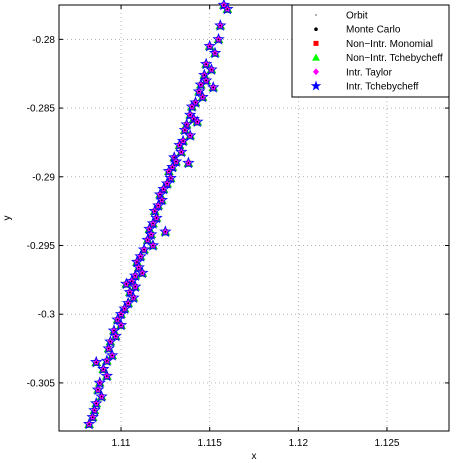  I want to click on legend-star-marker, so click(316, 85).